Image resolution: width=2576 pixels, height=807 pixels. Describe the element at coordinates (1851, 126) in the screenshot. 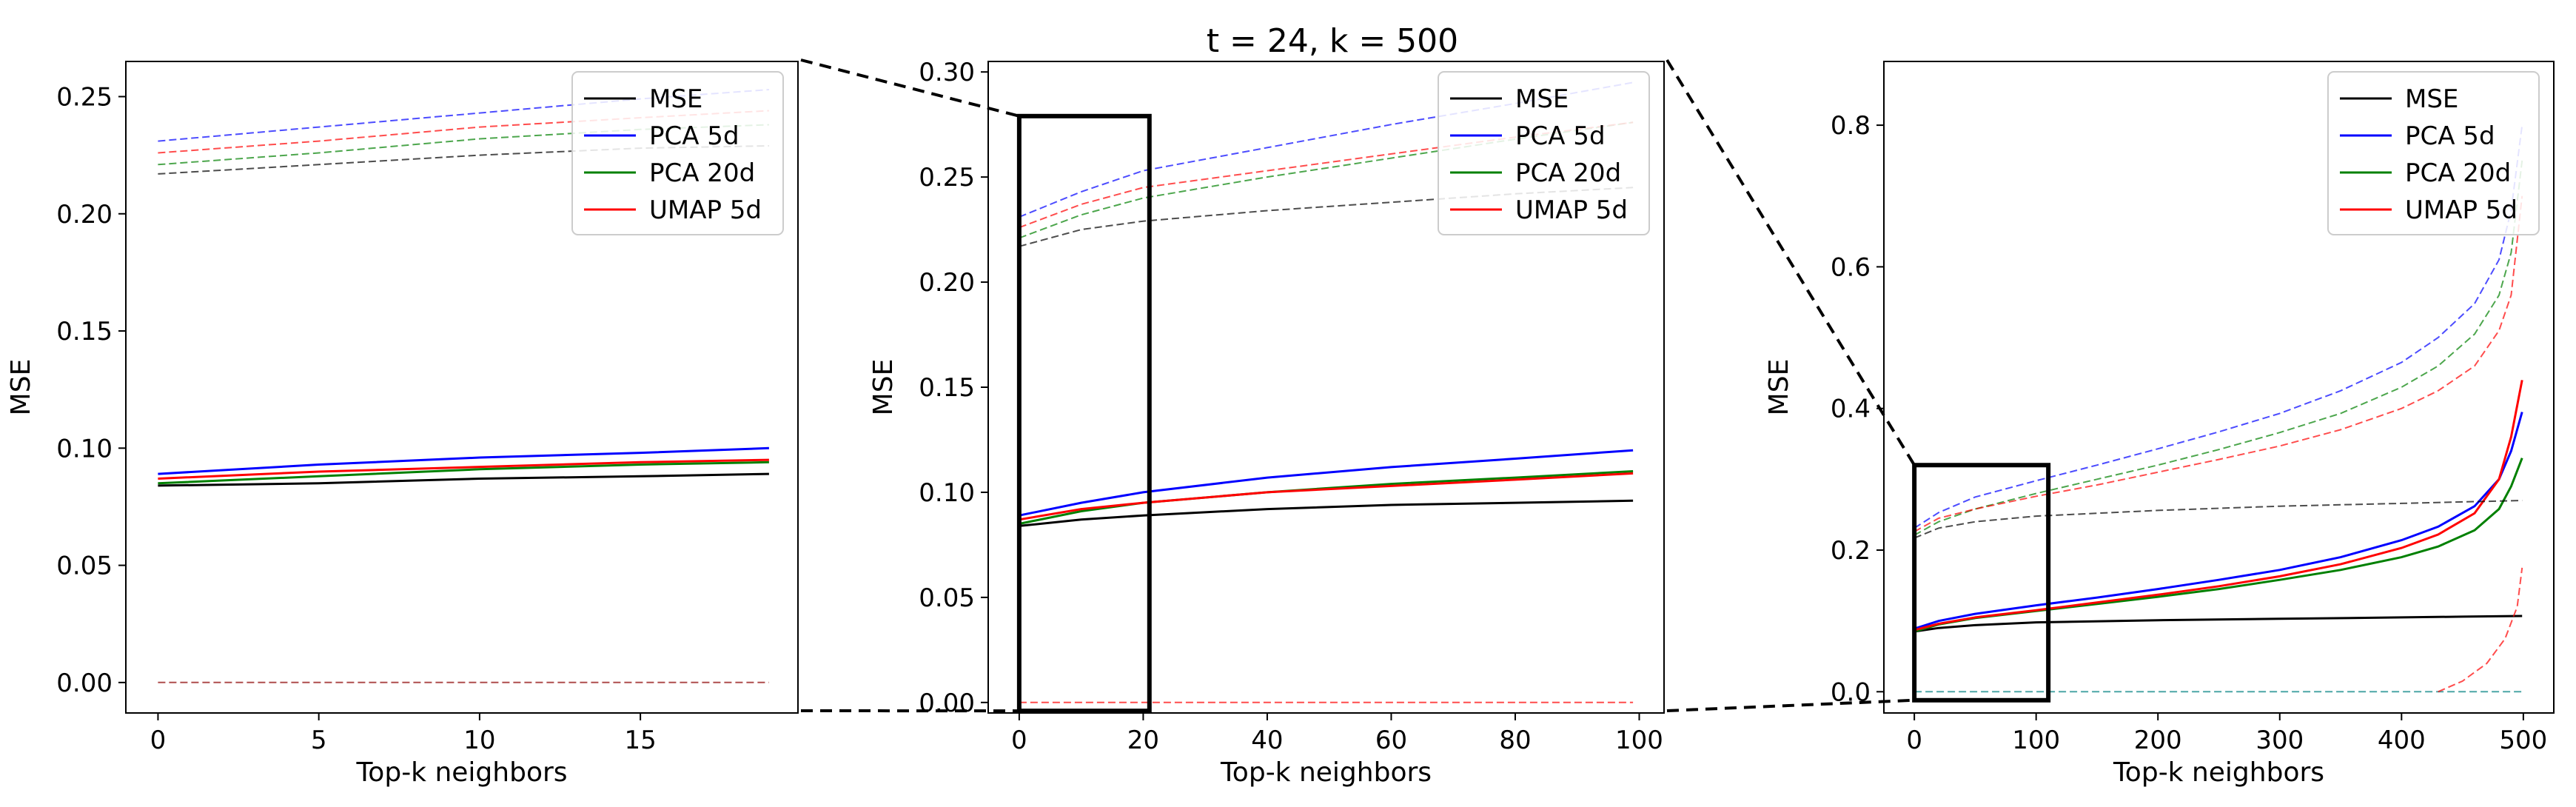

I see `y-tick-label: 0.8` at that location.